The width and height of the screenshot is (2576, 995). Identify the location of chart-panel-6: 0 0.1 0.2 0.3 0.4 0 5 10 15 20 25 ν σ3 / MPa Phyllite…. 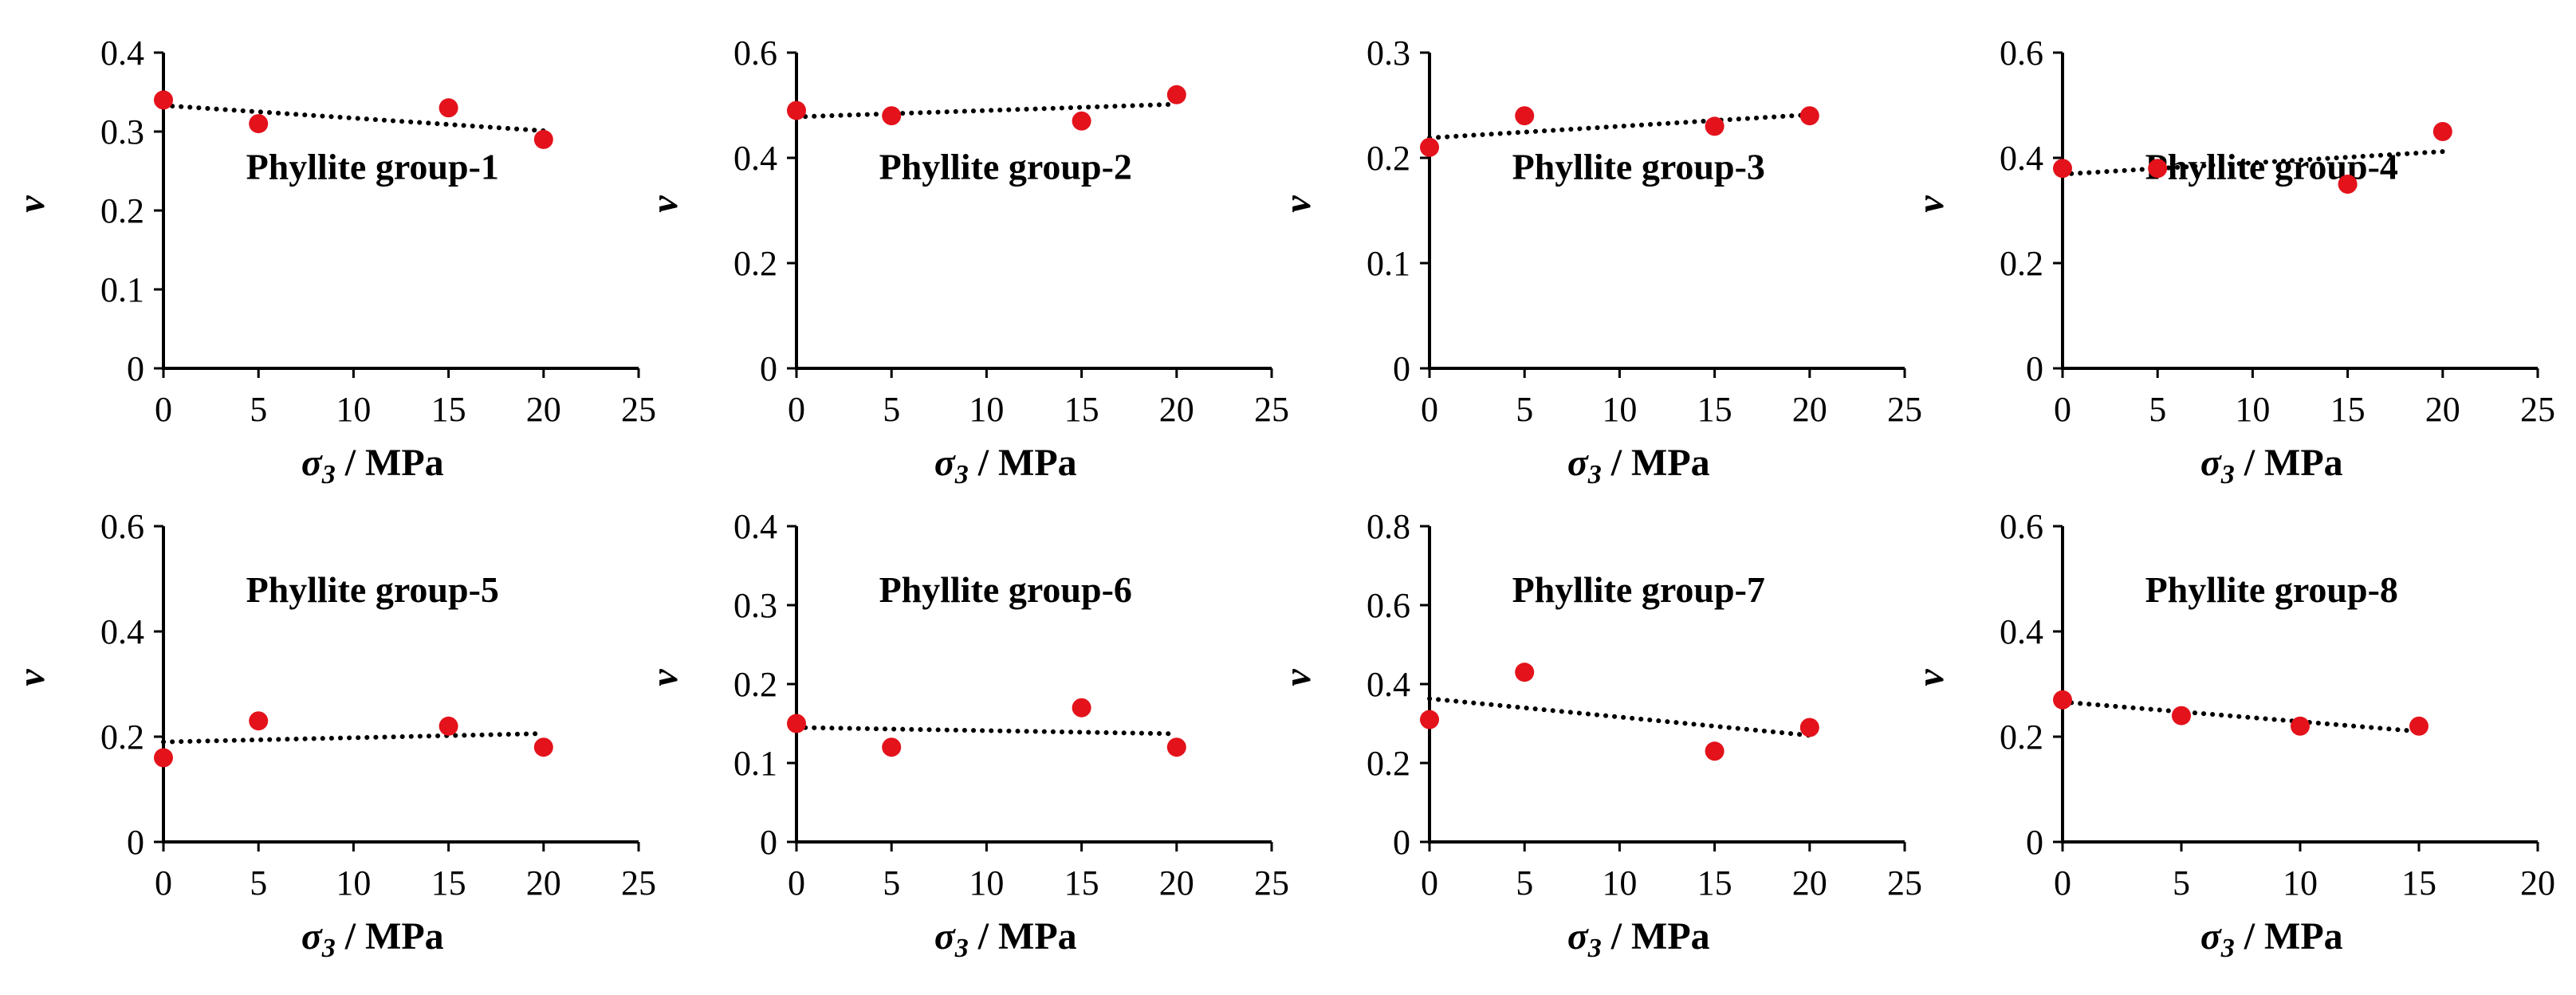
(966, 735).